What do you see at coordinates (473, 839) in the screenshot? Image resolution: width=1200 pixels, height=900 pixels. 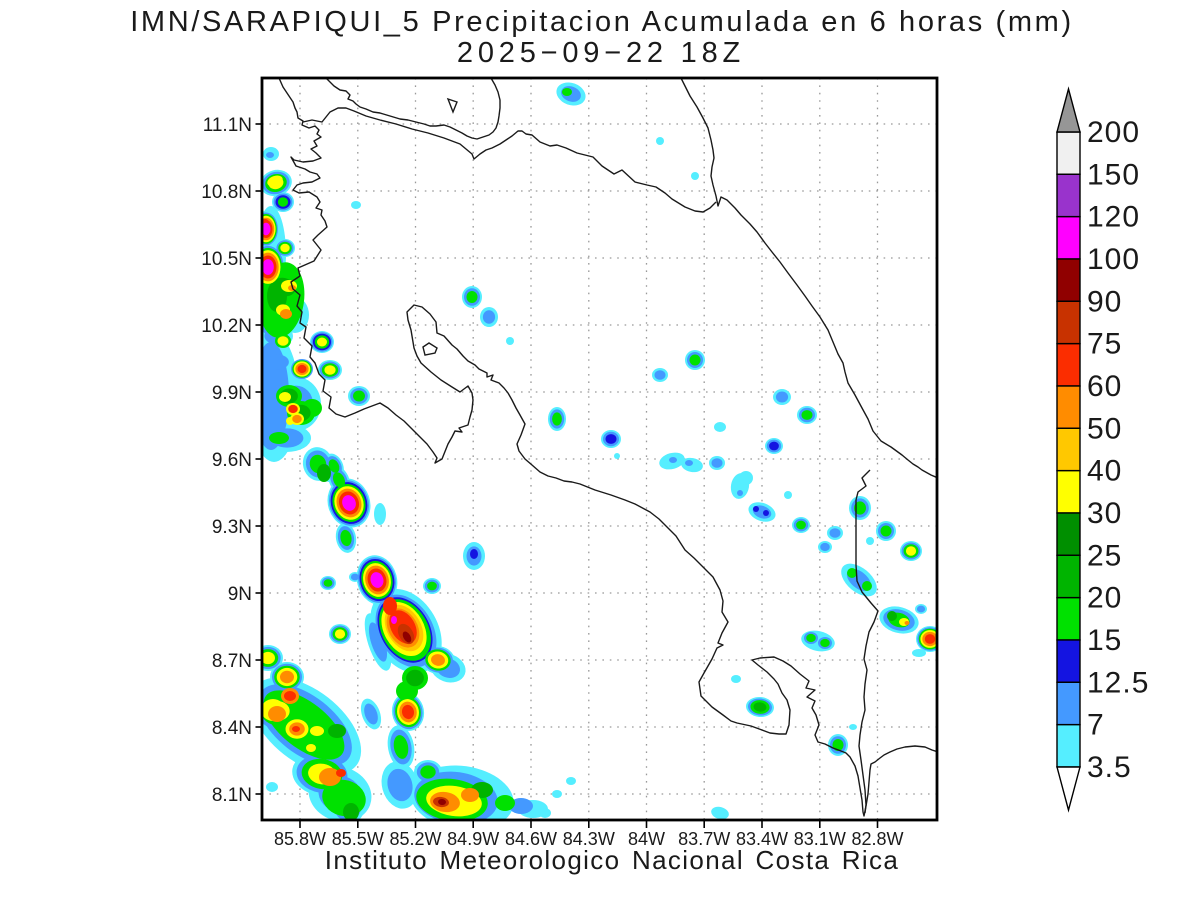 I see `svg-text: 84.9W` at bounding box center [473, 839].